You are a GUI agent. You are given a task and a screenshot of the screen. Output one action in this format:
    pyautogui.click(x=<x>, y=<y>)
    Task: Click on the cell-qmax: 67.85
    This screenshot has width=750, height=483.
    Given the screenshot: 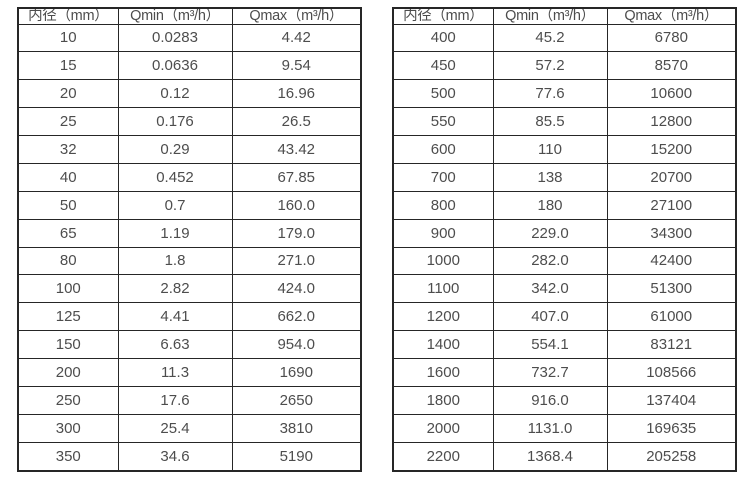 What is the action you would take?
    pyautogui.click(x=296, y=177)
    